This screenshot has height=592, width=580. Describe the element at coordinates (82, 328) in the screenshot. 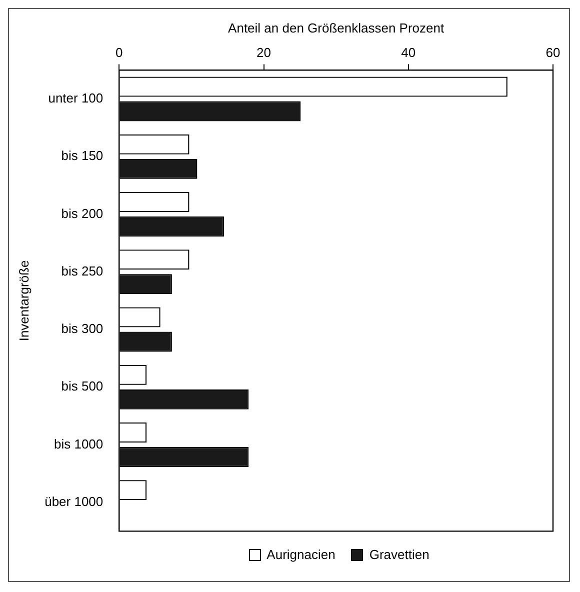

I see `y-tick-label: bis 300` at that location.